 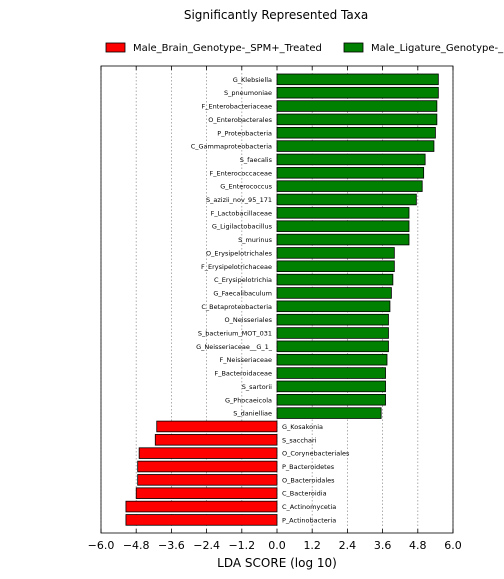 I want to click on legend-swatch-brain, so click(x=115, y=47).